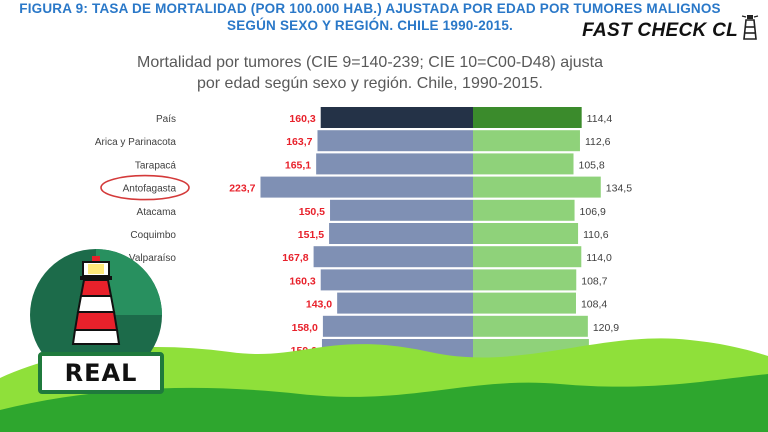 The width and height of the screenshot is (768, 432). What do you see at coordinates (305, 328) in the screenshot?
I see `data-label-male: 158,0` at bounding box center [305, 328].